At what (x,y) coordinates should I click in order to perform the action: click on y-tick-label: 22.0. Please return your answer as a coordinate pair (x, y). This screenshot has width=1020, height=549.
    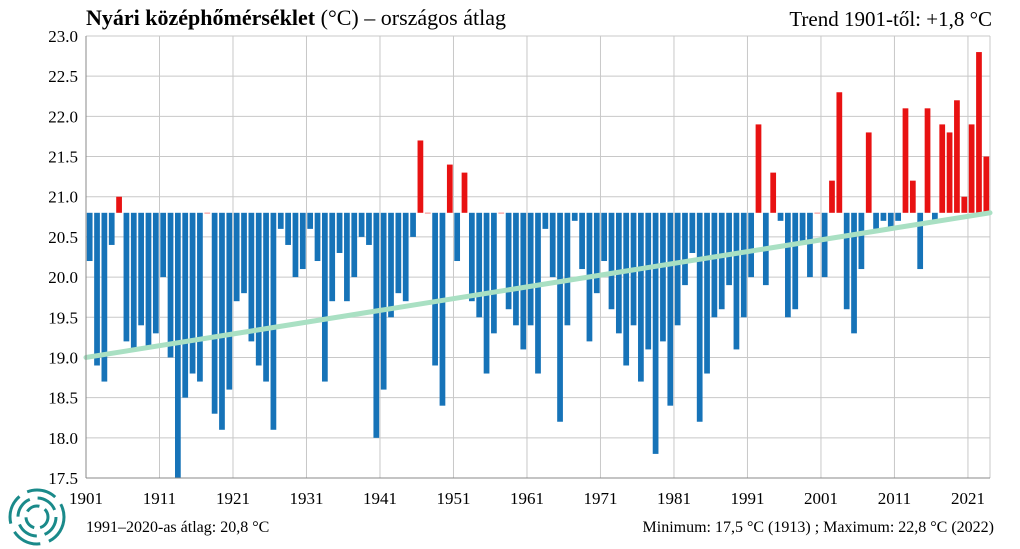
    Looking at the image, I should click on (63, 116).